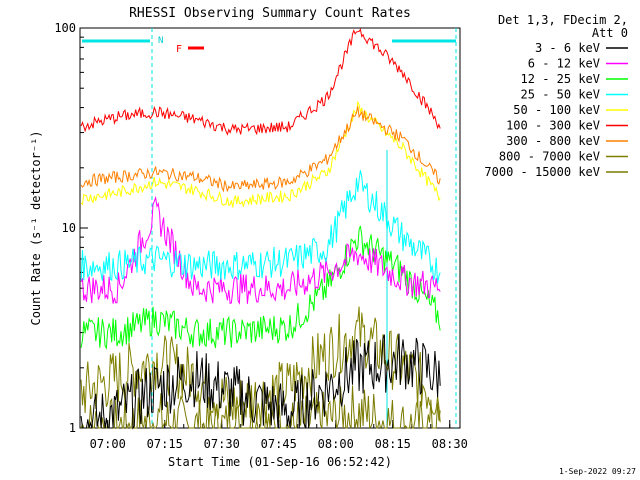 Image resolution: width=640 pixels, height=480 pixels. Describe the element at coordinates (567, 48) in the screenshot. I see `legend-label: 3 - 6 keV` at that location.